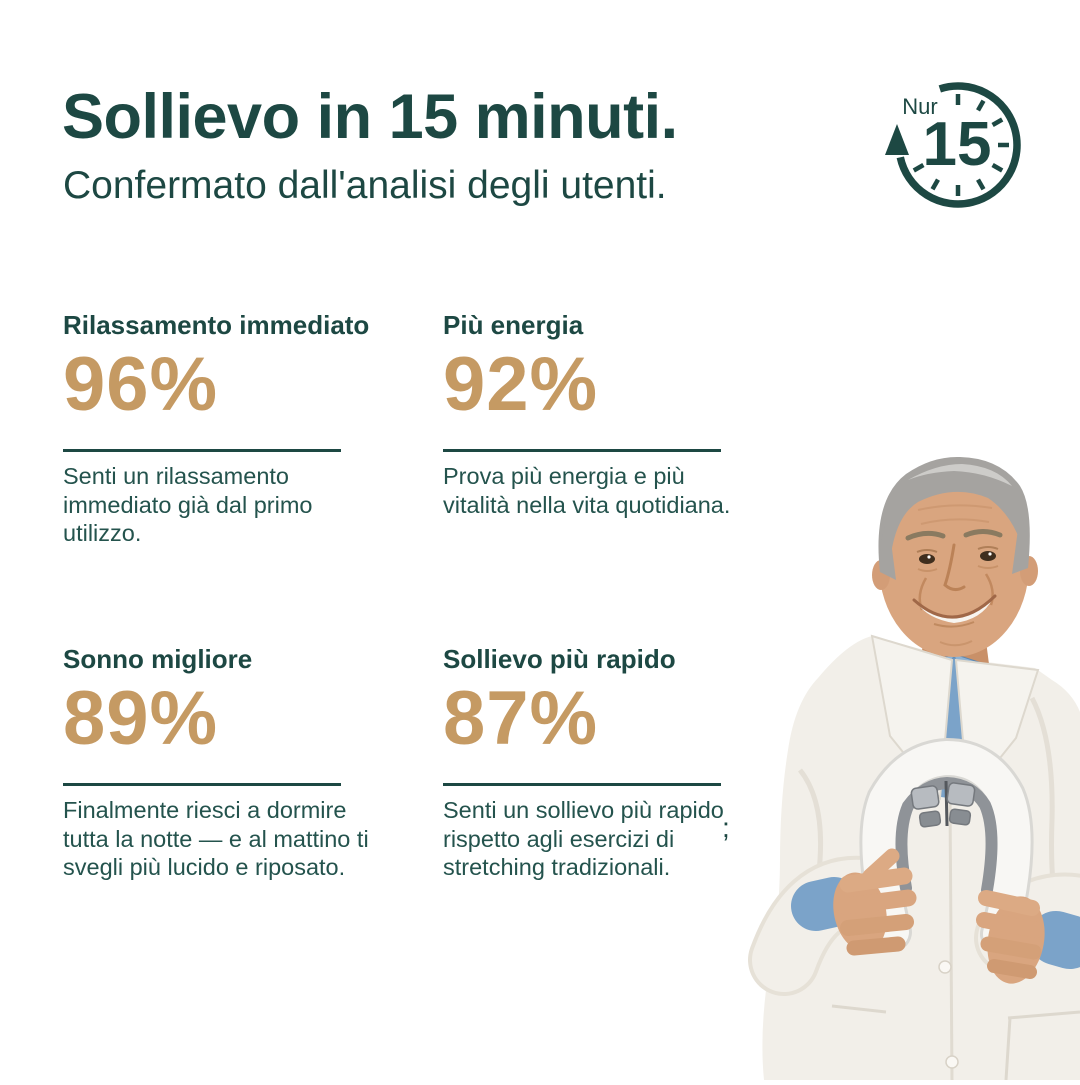 Image resolution: width=1080 pixels, height=1085 pixels. What do you see at coordinates (726, 827) in the screenshot?
I see `photo-text-artifact: ;` at bounding box center [726, 827].